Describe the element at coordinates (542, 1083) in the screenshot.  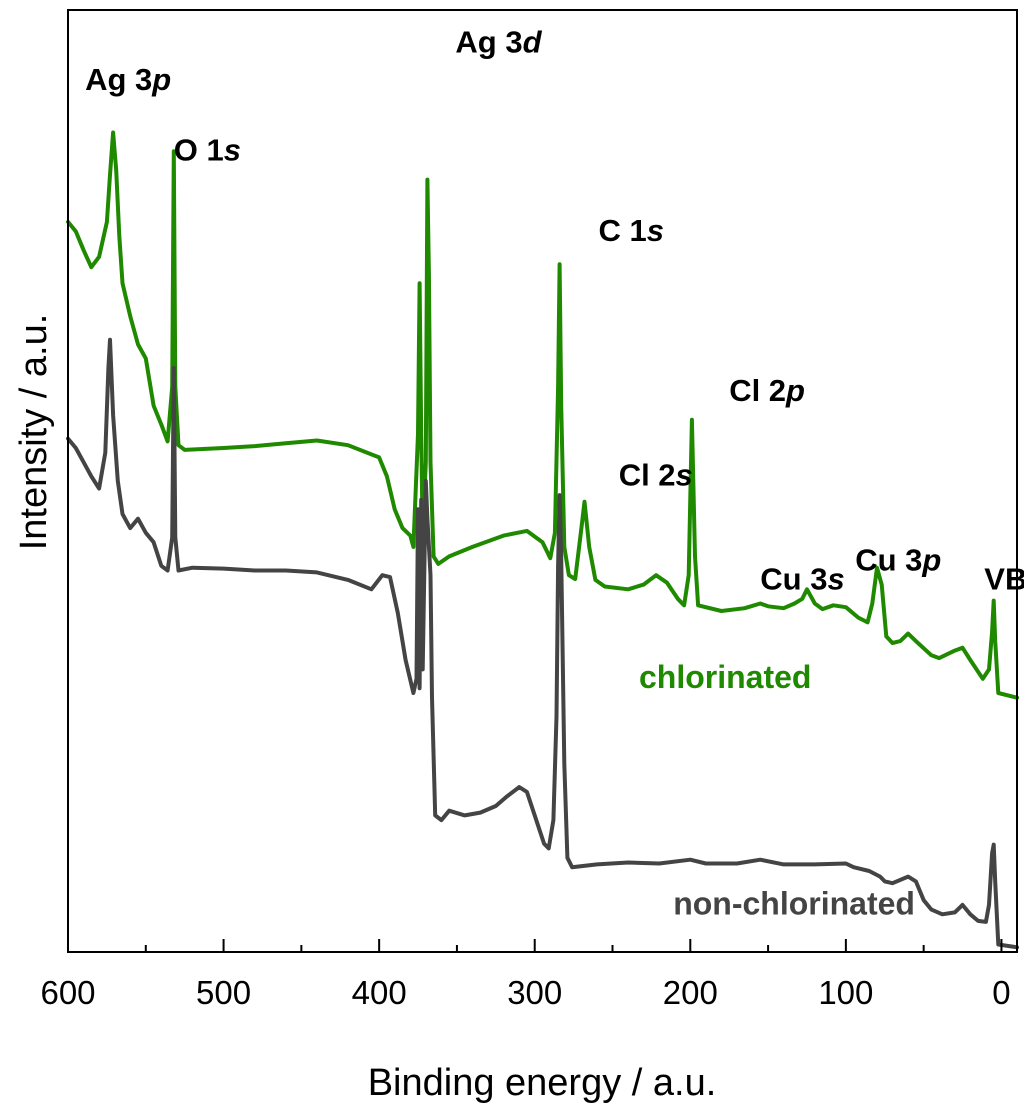
I see `x-axis-title: Binding energy / a.u.` at that location.